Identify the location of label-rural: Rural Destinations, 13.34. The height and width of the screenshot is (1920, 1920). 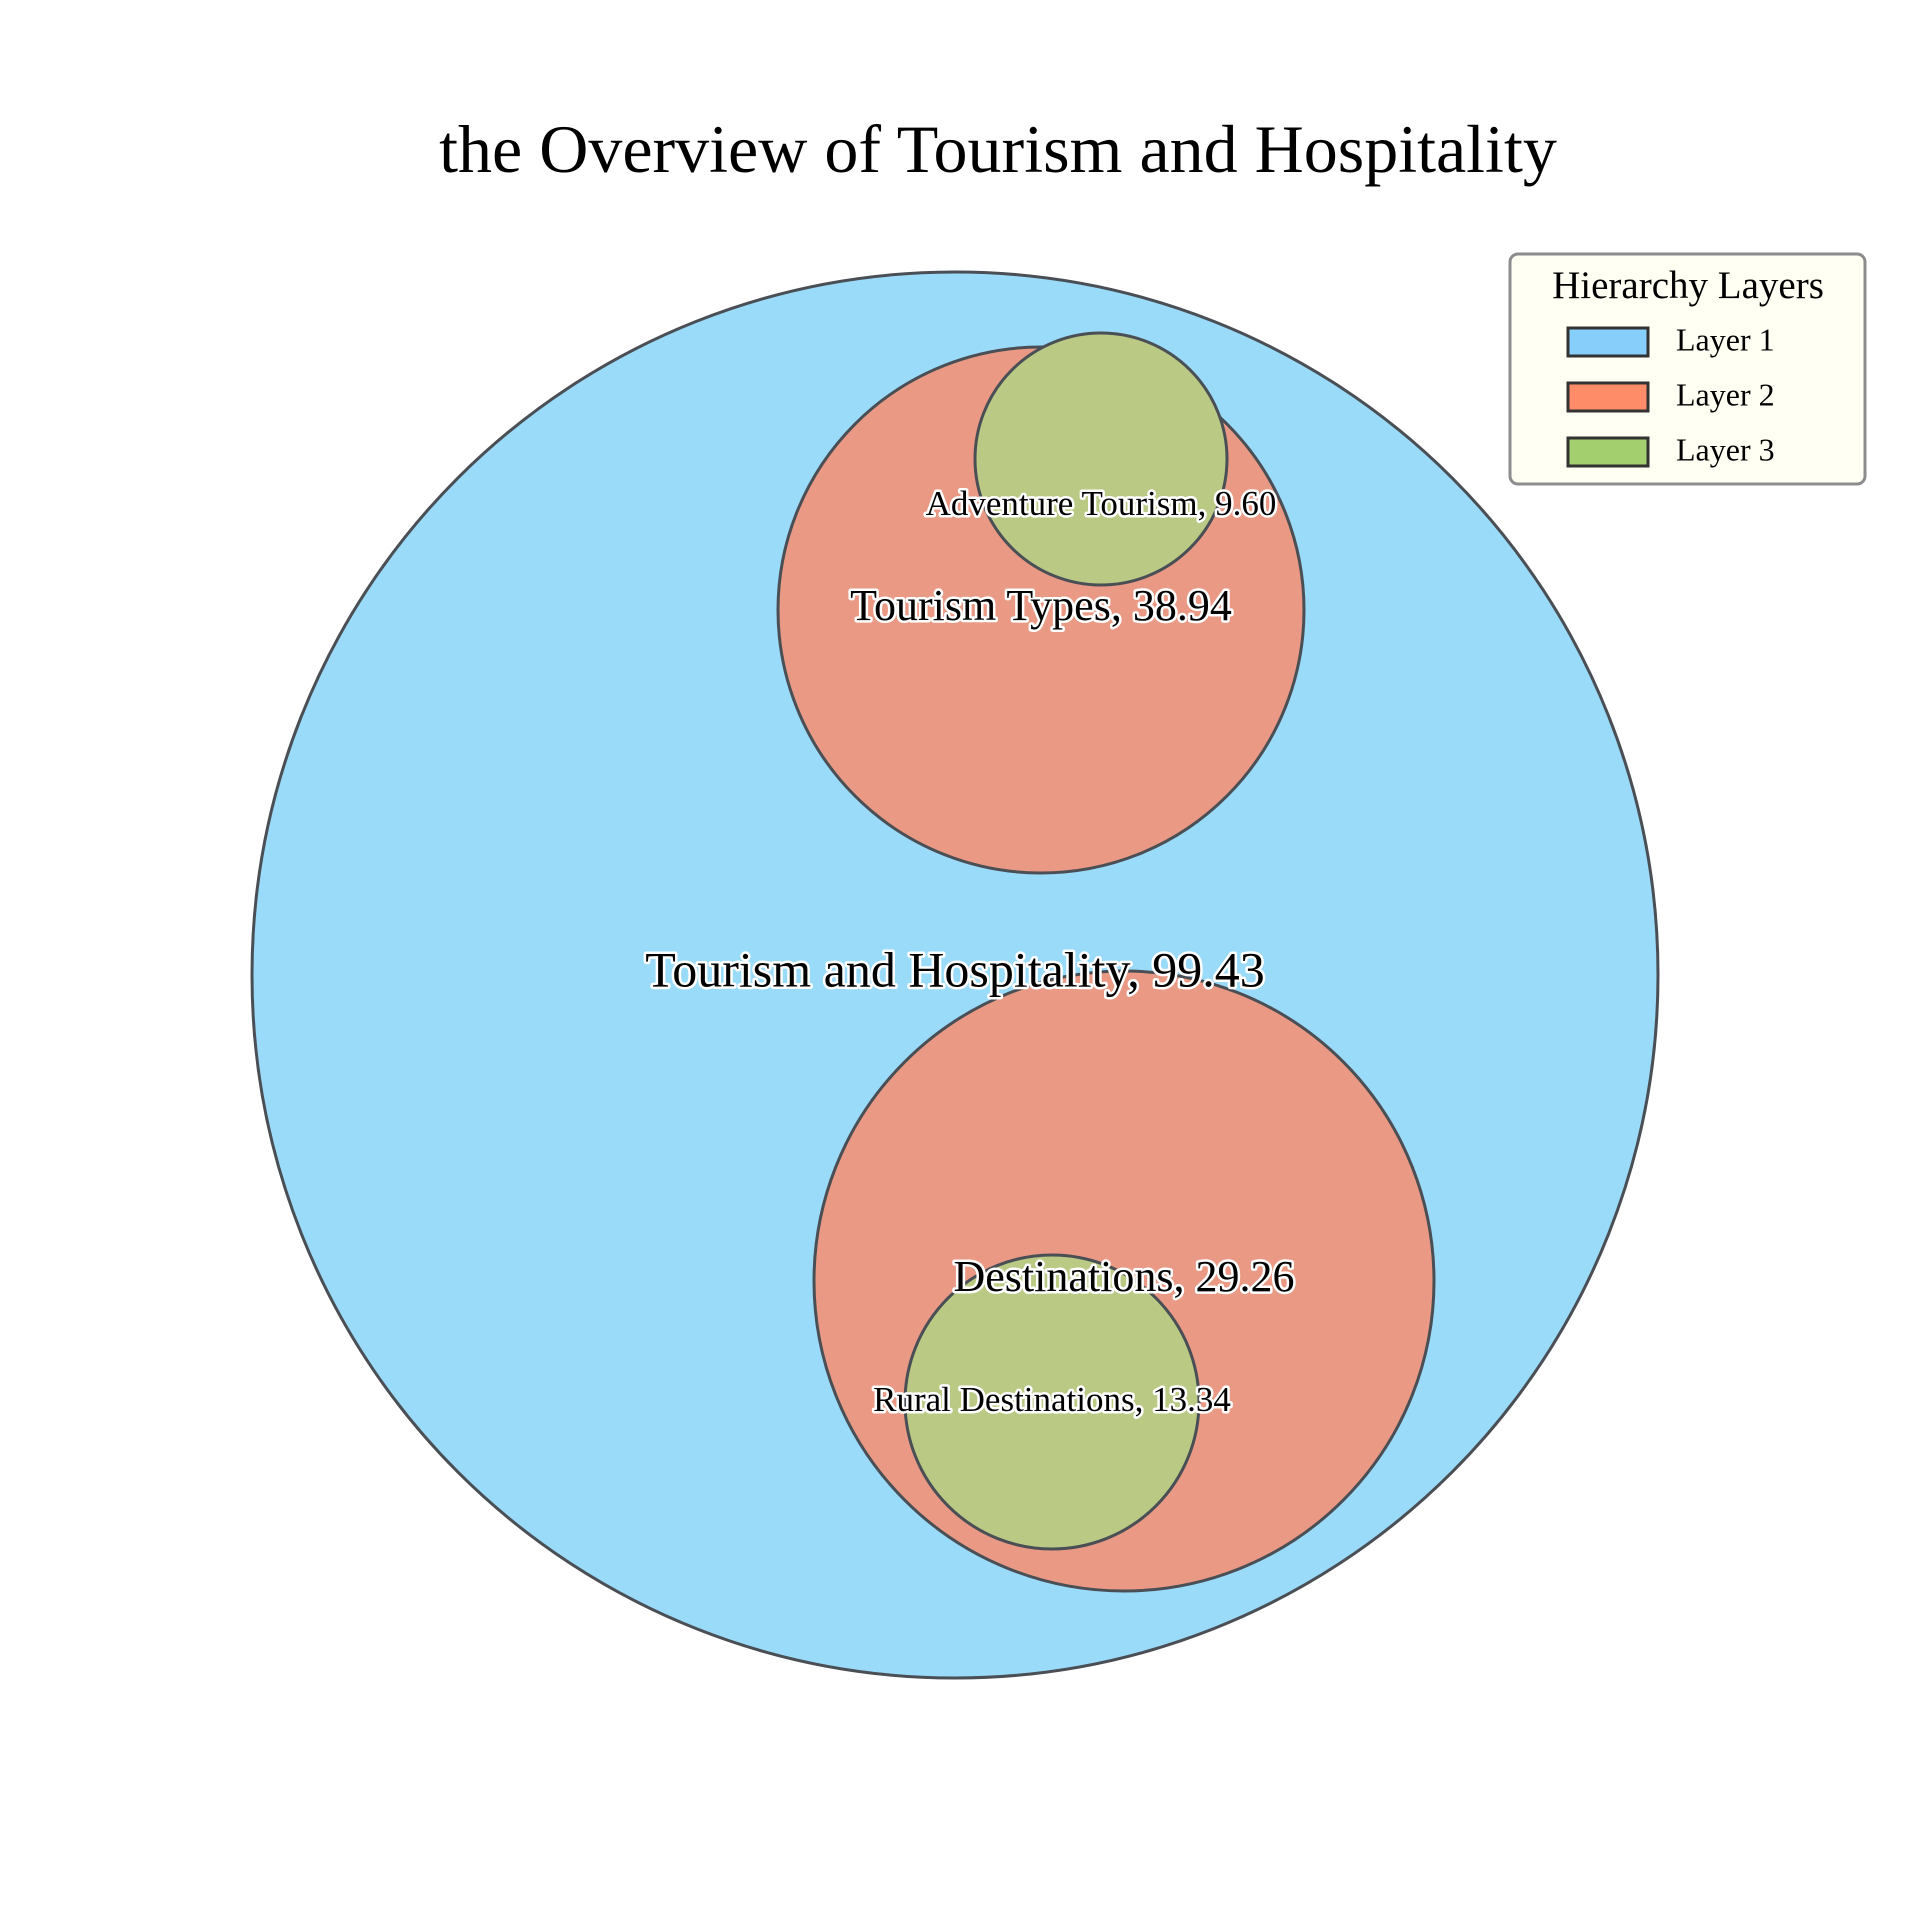
(1052, 1399).